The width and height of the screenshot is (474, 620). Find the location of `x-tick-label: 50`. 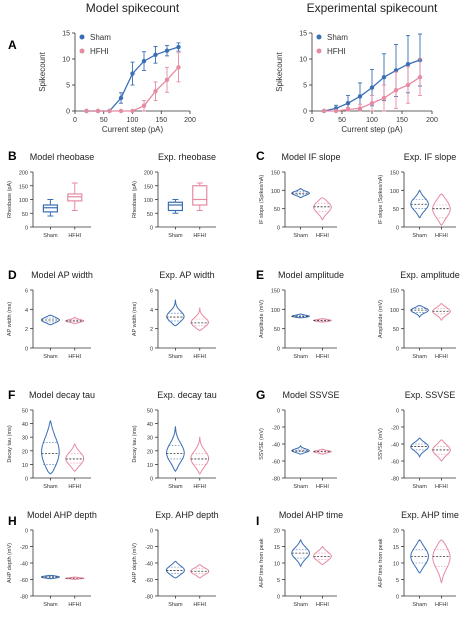

x-tick-label: 50 is located at coordinates (104, 120).